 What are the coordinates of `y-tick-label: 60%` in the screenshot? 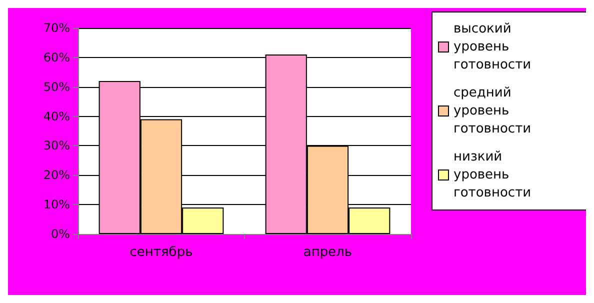 It's located at (56, 57).